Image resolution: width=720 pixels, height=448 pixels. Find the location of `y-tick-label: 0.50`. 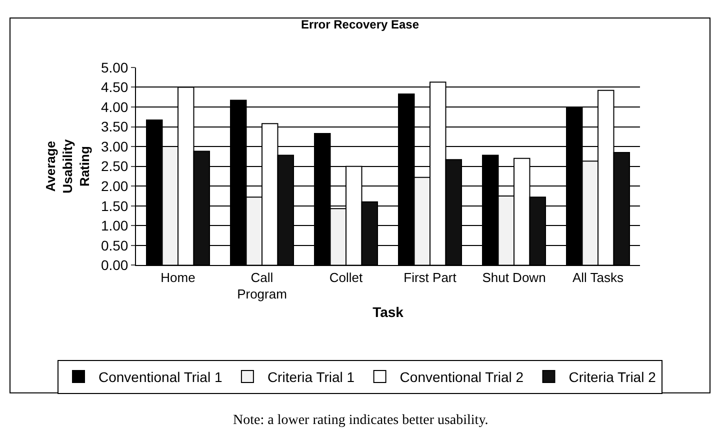

y-tick-label: 0.50 is located at coordinates (114, 245).